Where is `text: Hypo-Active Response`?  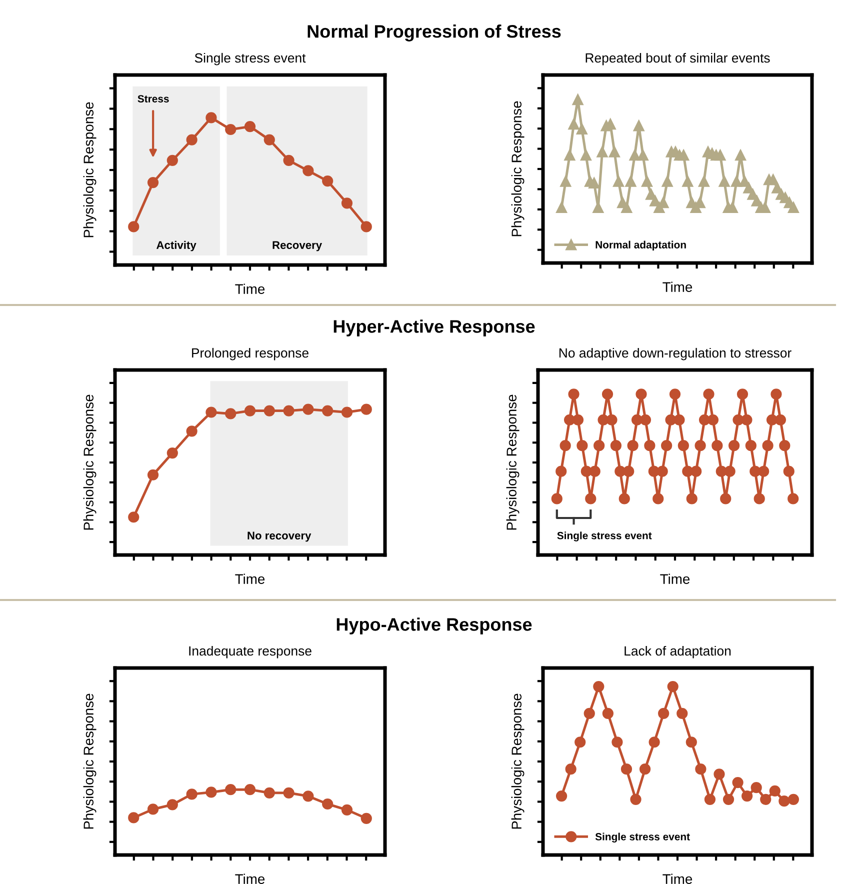
text: Hypo-Active Response is located at coordinates (434, 626).